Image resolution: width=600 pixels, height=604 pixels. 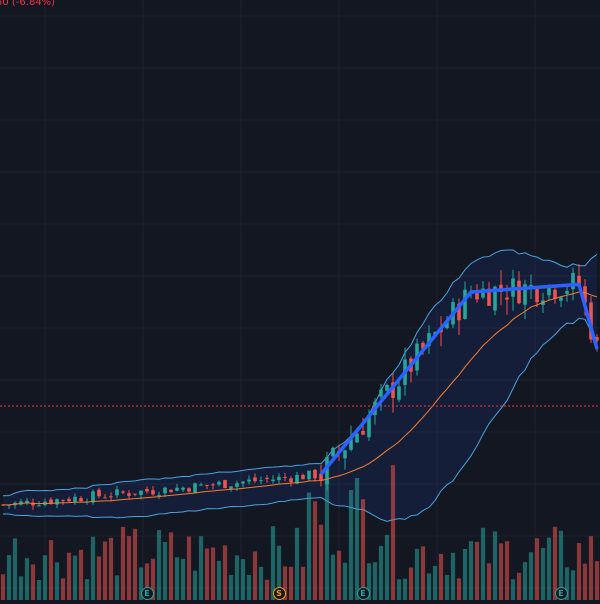 I want to click on trend-line, so click(x=459, y=379).